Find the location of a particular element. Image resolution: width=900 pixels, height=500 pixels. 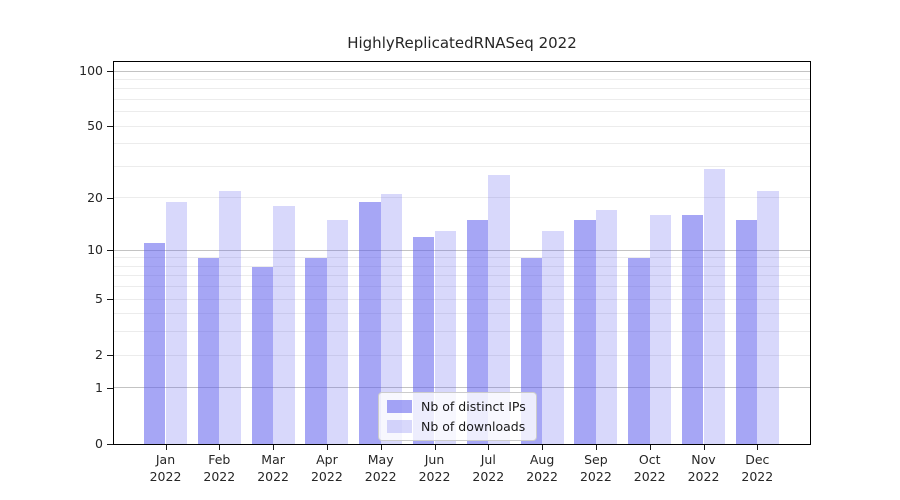

x-tick-nov-2022 is located at coordinates (704, 447).